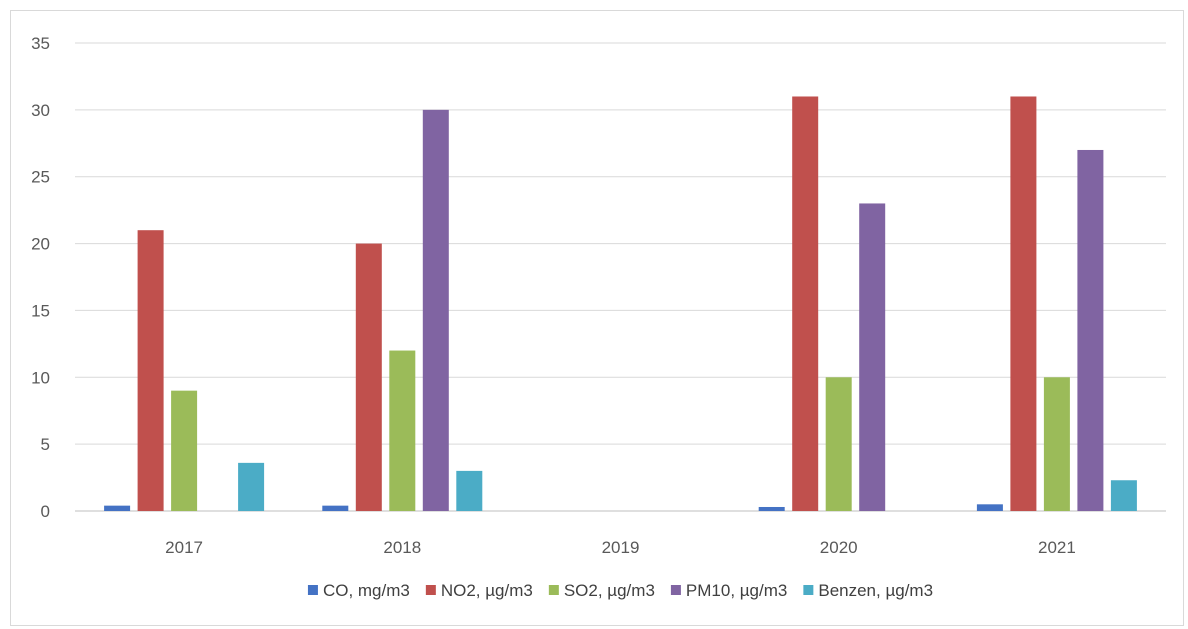 The image size is (1188, 629). Describe the element at coordinates (40, 110) in the screenshot. I see `y-tick-label: 30` at that location.